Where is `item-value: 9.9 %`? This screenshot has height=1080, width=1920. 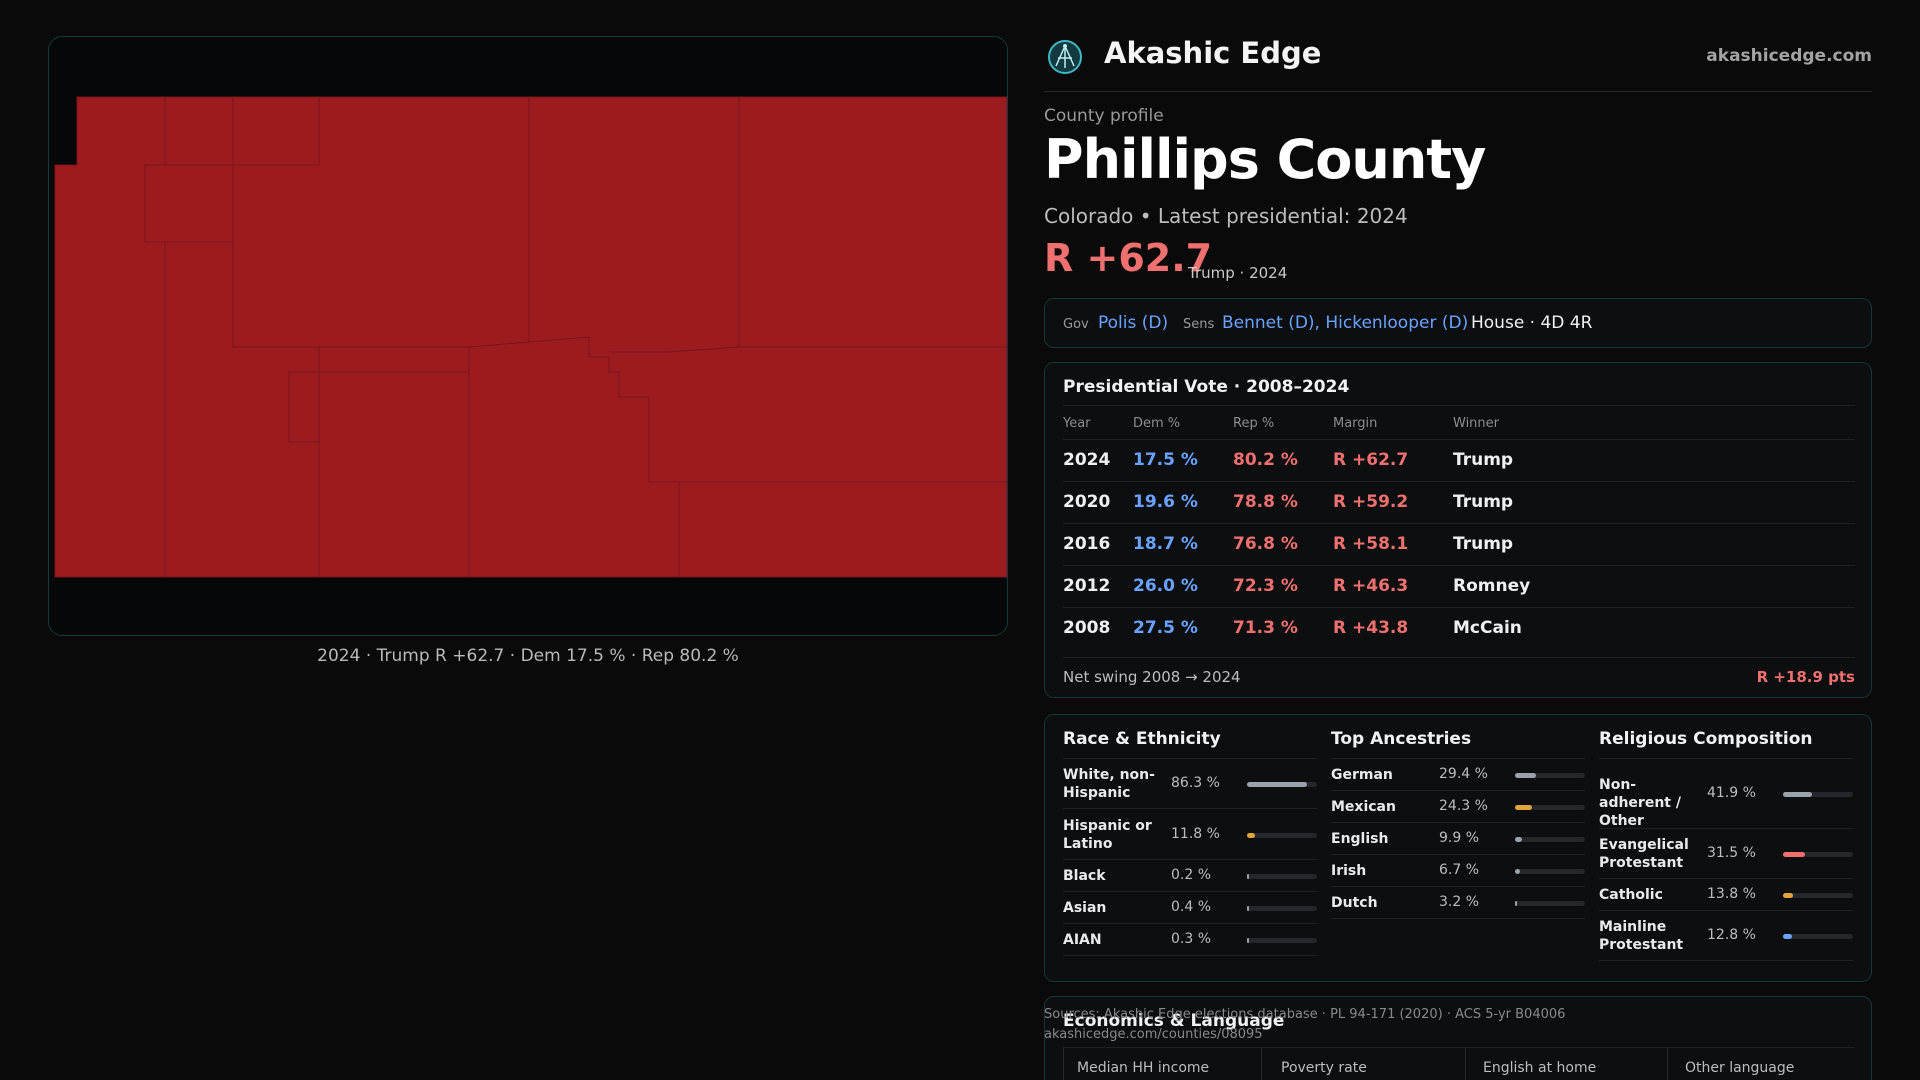 item-value: 9.9 % is located at coordinates (1459, 838).